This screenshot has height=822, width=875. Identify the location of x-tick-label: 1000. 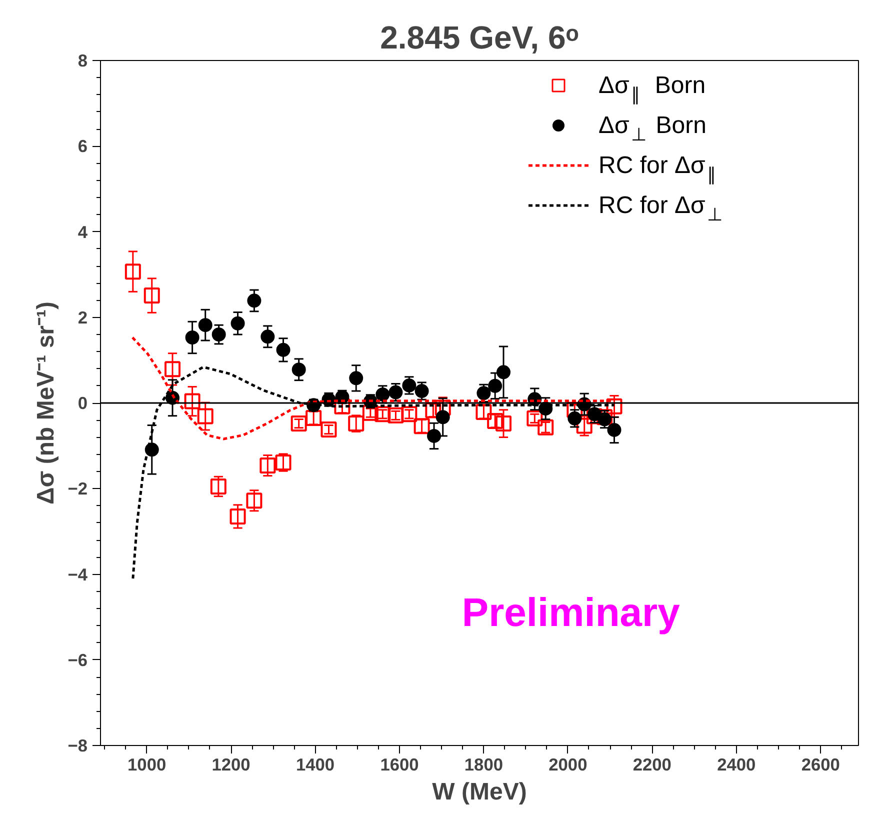
(147, 764).